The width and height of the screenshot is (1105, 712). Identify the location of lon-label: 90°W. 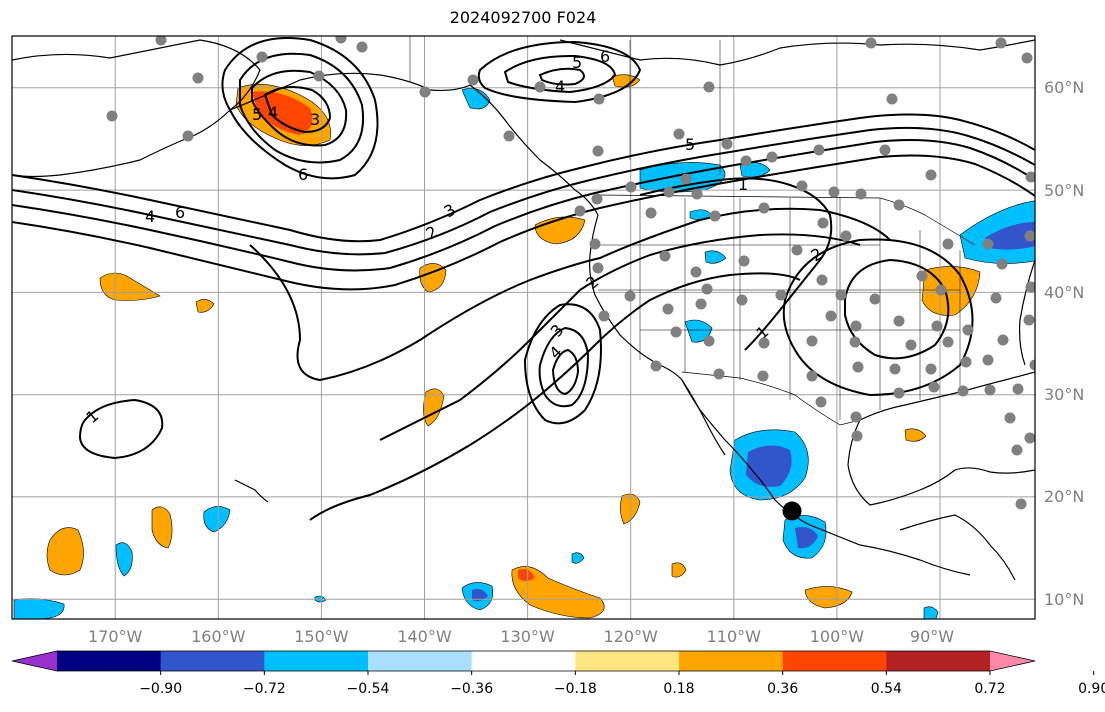
(932, 636).